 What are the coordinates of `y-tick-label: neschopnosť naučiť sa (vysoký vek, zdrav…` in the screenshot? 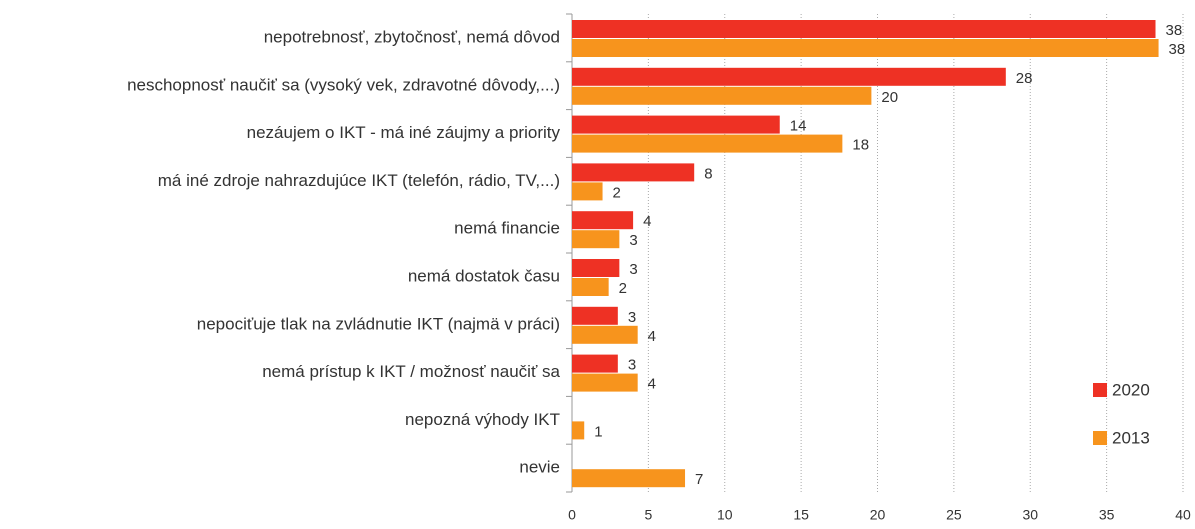 It's located at (343, 84).